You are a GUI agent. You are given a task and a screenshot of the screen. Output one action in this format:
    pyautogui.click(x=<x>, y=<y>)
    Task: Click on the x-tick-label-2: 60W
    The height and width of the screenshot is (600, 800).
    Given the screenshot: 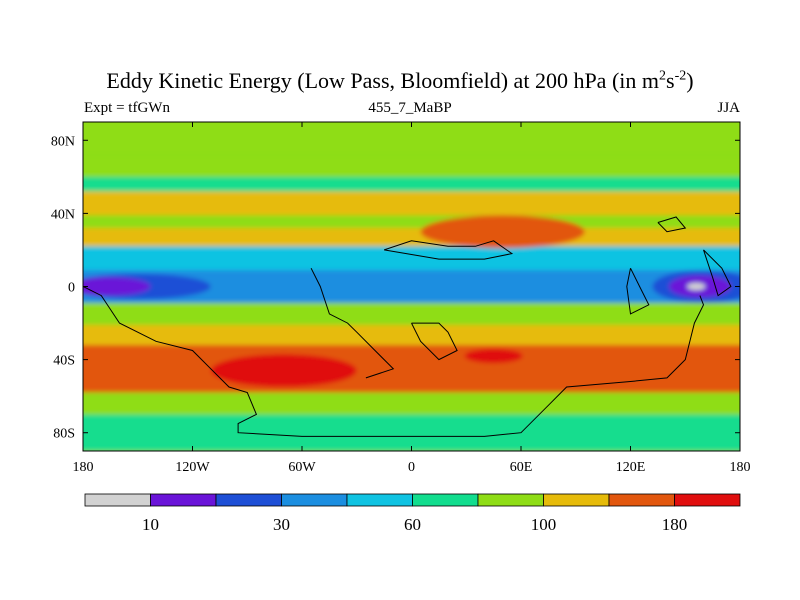 What is the action you would take?
    pyautogui.click(x=302, y=467)
    